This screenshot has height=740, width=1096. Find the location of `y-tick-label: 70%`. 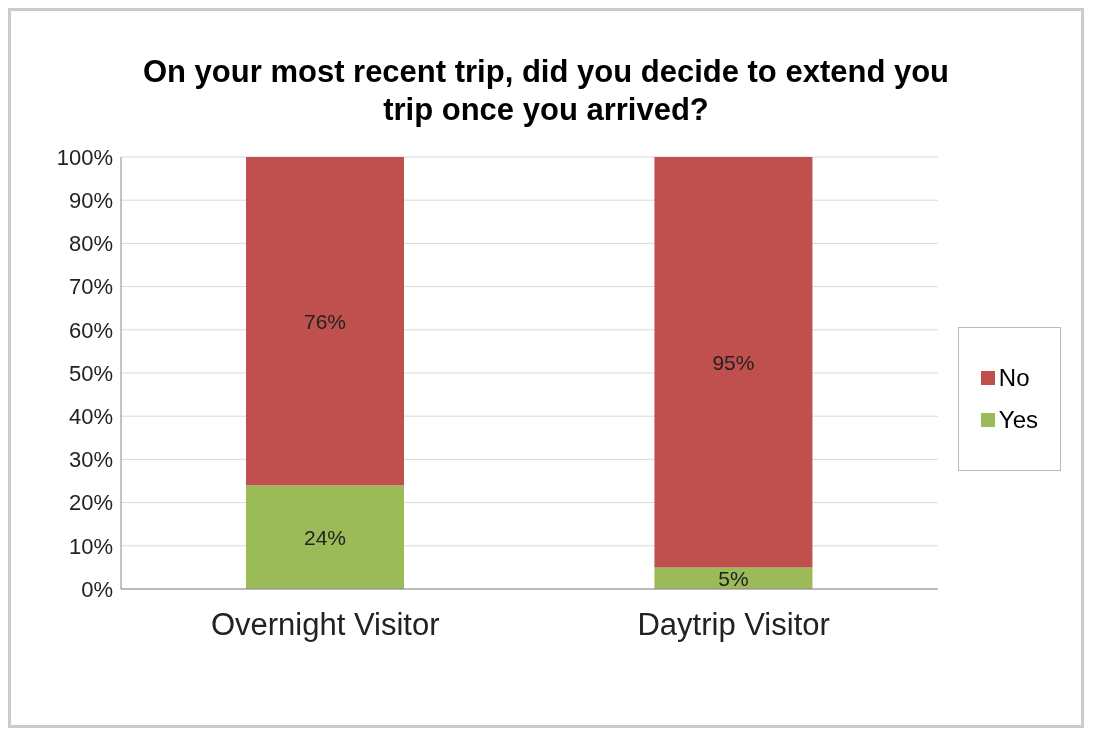

y-tick-label: 70% is located at coordinates (90, 287).